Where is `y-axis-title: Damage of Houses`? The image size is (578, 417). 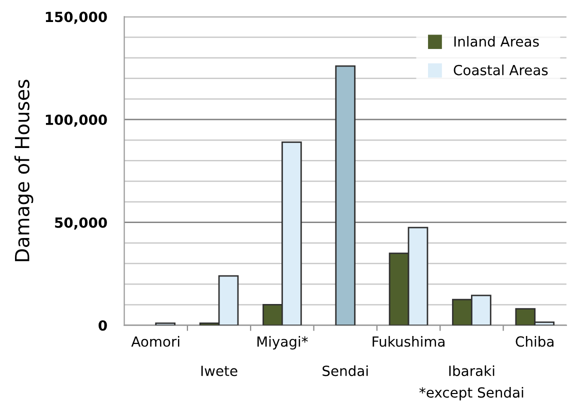
y-axis-title: Damage of Houses is located at coordinates (24, 171).